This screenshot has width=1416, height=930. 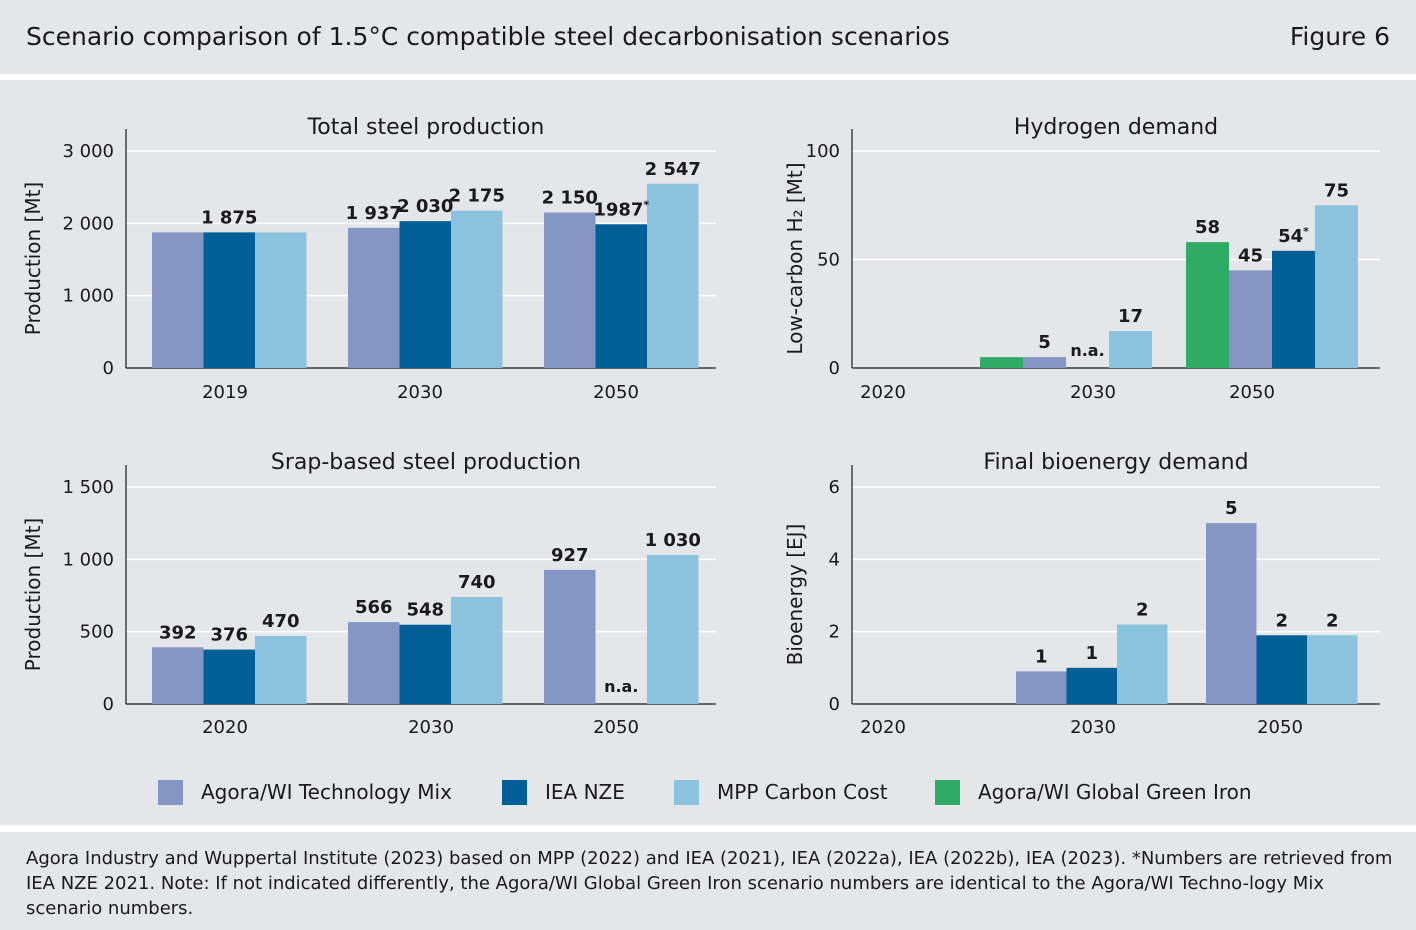 I want to click on chart-2-category-label: 2030, so click(x=1093, y=392).